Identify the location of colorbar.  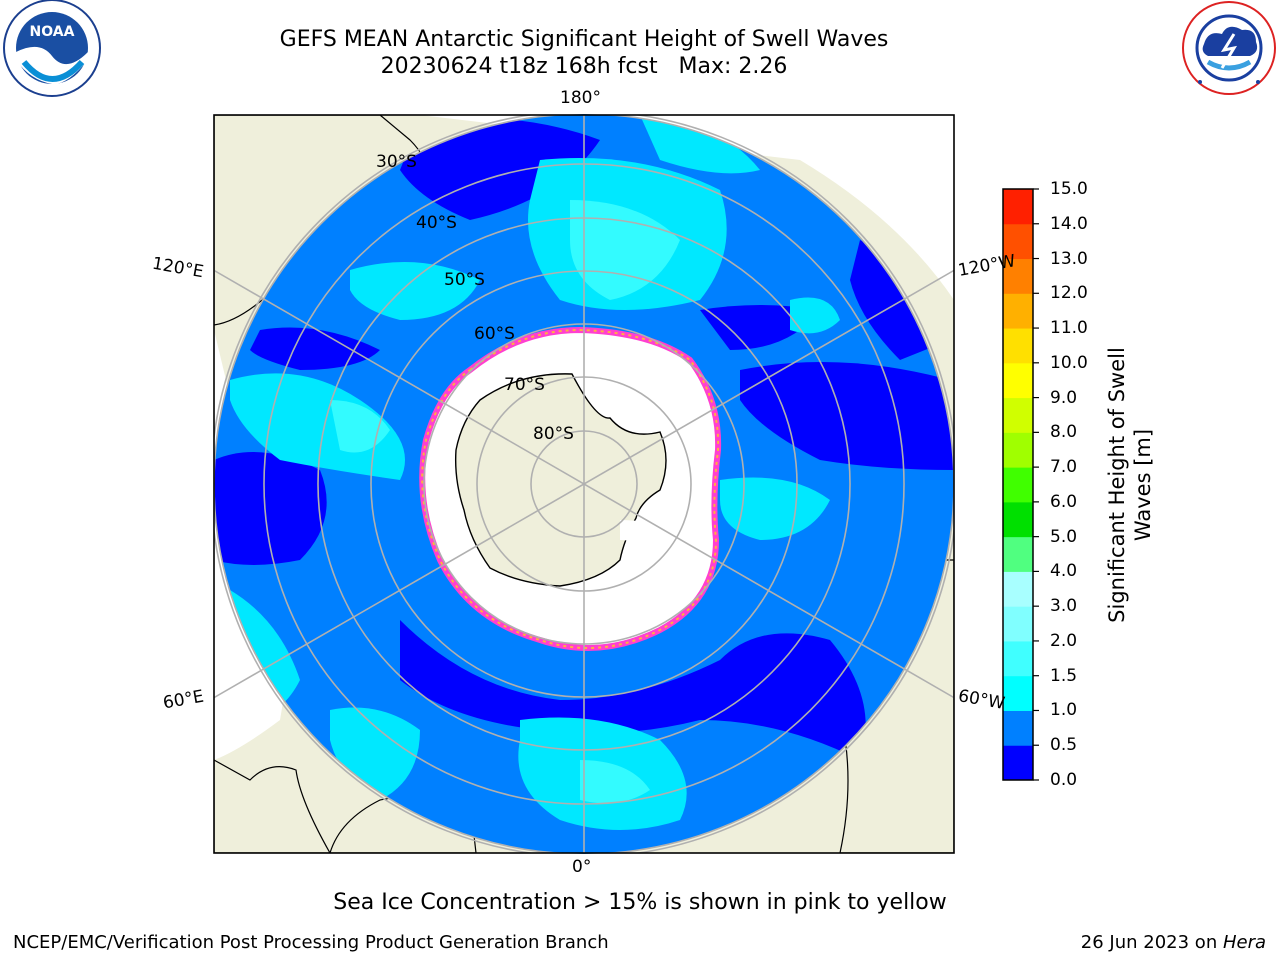
(1020, 484).